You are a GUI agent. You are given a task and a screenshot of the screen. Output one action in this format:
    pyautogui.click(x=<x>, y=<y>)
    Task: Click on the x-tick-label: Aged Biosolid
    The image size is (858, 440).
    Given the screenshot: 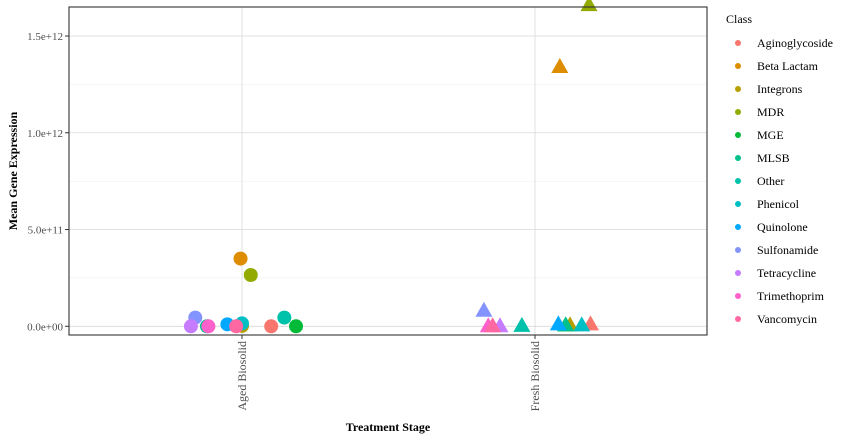 What is the action you would take?
    pyautogui.click(x=242, y=376)
    